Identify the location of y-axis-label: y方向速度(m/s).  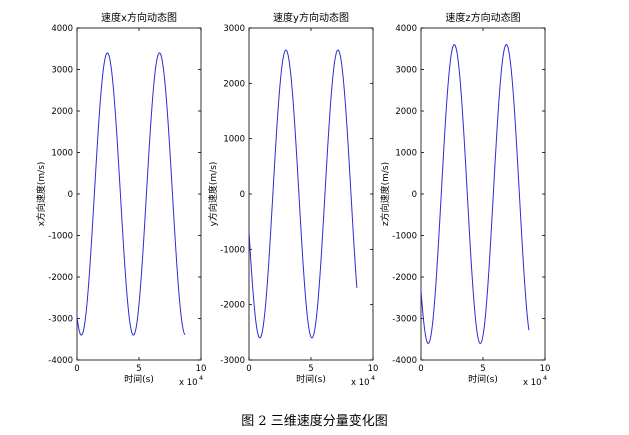
(213, 194).